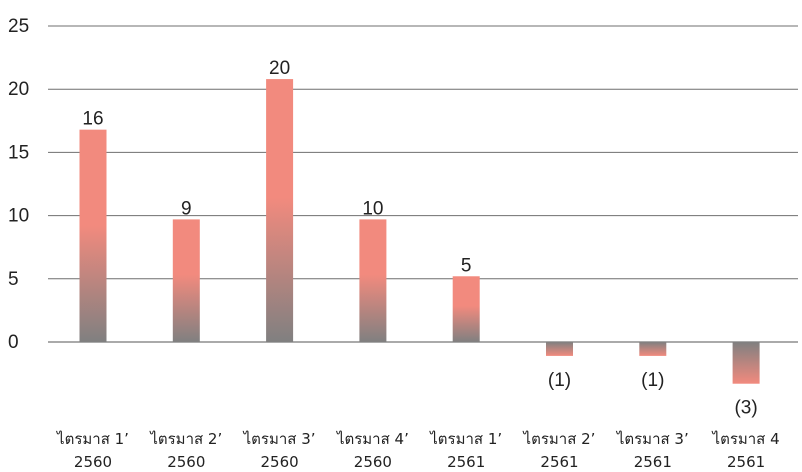 The height and width of the screenshot is (472, 802). What do you see at coordinates (13, 279) in the screenshot?
I see `y-tick-label: 5` at bounding box center [13, 279].